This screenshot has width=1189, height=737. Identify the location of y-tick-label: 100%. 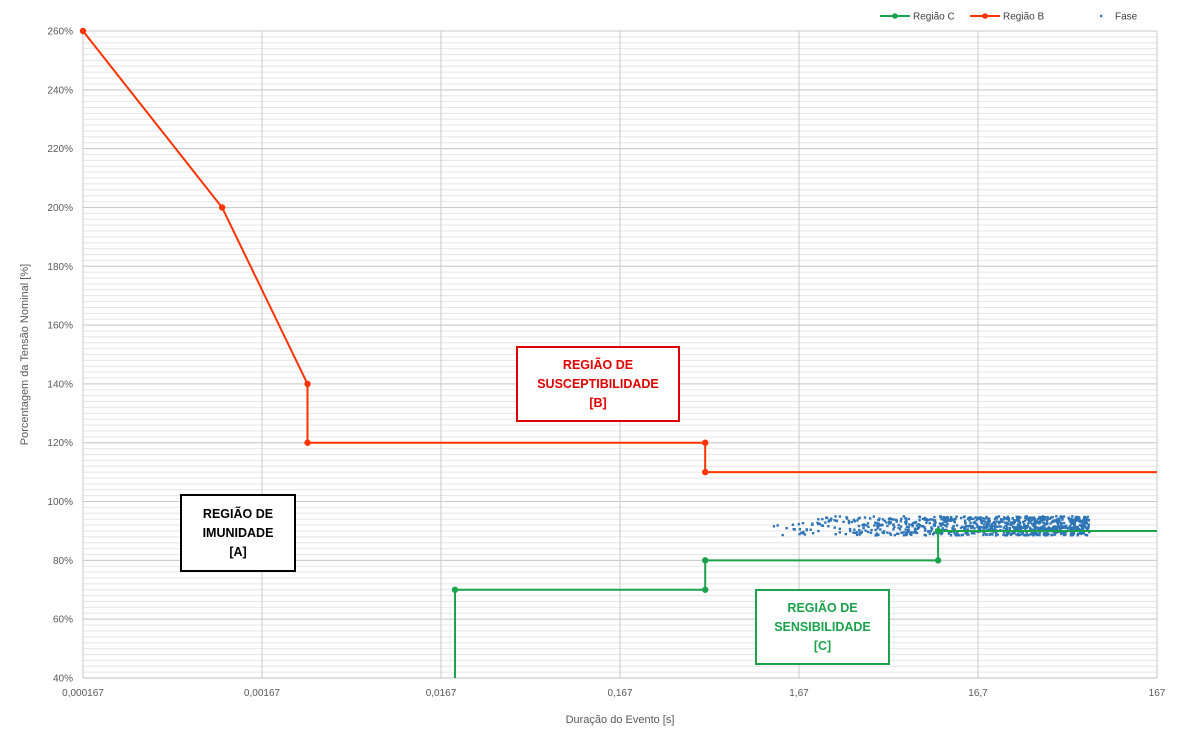
(60, 502).